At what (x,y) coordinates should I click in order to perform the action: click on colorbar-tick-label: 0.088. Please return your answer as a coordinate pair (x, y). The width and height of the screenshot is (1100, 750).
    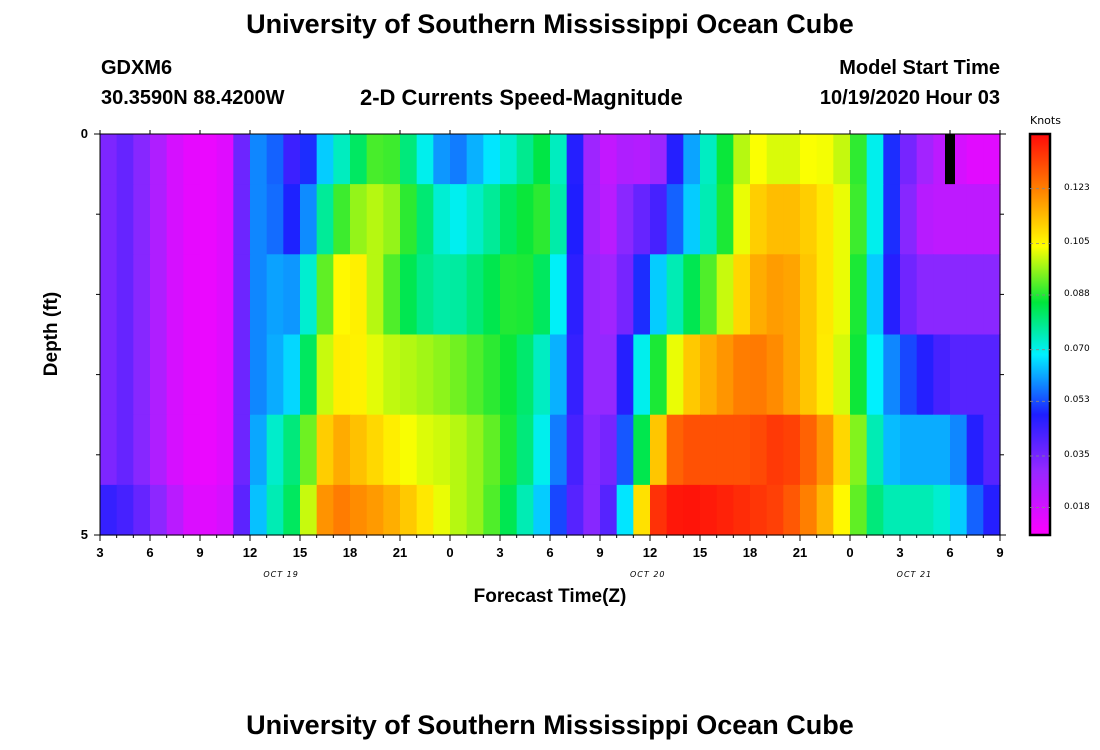
    Looking at the image, I should click on (1077, 294).